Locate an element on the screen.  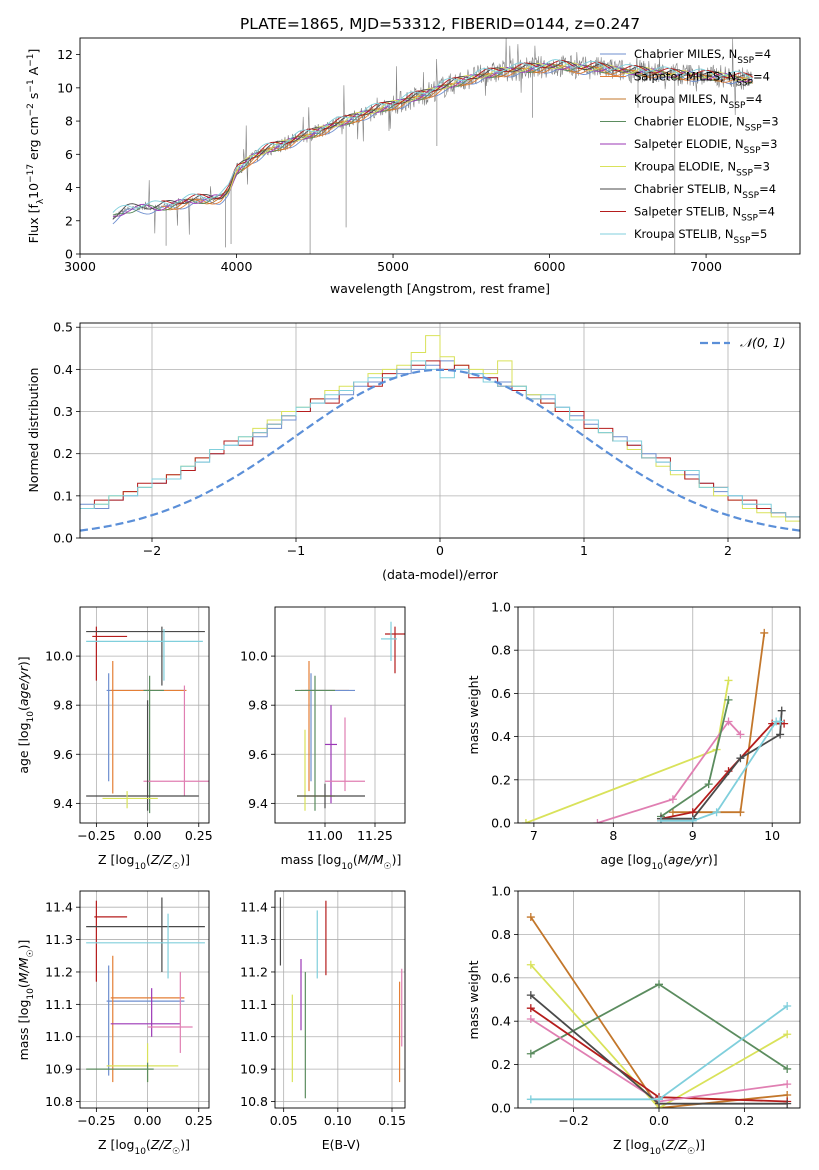
y-axis-label: Normed distribution is located at coordinates (33, 430).